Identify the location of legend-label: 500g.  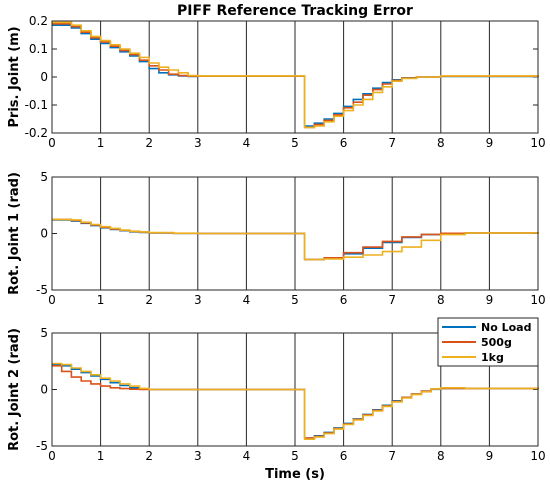
(496, 342).